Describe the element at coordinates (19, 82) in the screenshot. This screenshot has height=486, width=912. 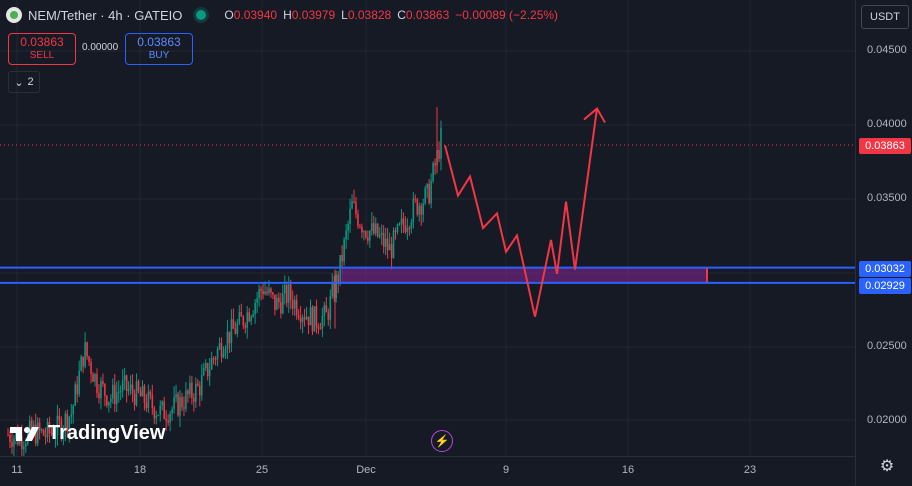
I see `chevron-down-icon: ⌄` at that location.